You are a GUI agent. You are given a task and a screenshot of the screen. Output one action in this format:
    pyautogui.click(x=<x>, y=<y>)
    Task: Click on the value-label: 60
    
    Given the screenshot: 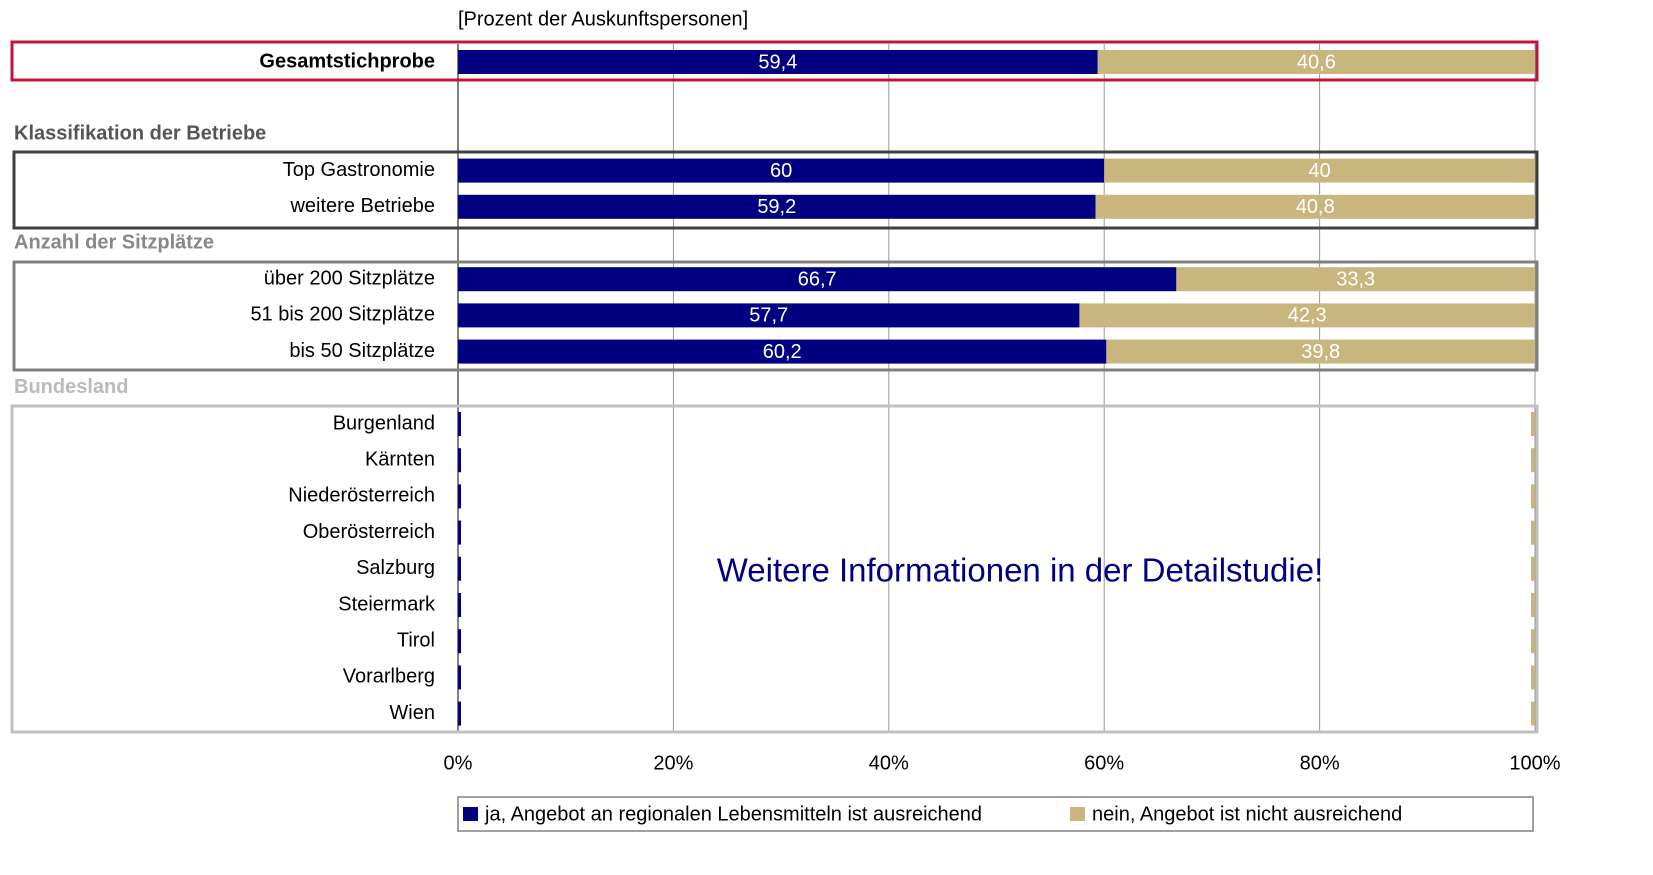 What is the action you would take?
    pyautogui.click(x=781, y=171)
    